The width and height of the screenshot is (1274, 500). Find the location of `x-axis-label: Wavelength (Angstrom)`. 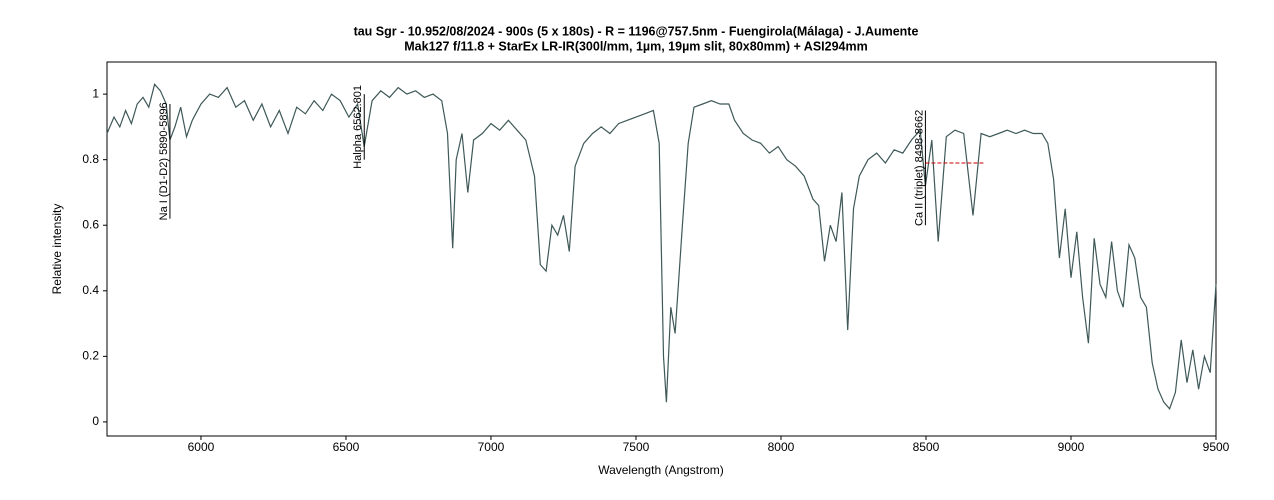

x-axis-label: Wavelength (Angstrom) is located at coordinates (661, 470).